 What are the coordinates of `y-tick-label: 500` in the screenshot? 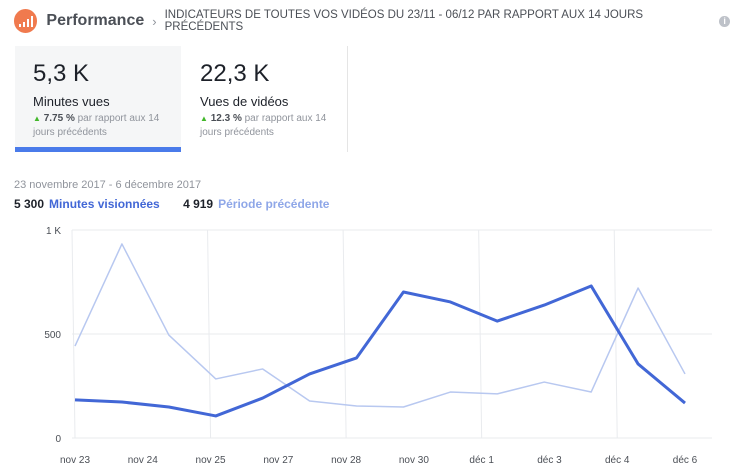 It's located at (52, 335).